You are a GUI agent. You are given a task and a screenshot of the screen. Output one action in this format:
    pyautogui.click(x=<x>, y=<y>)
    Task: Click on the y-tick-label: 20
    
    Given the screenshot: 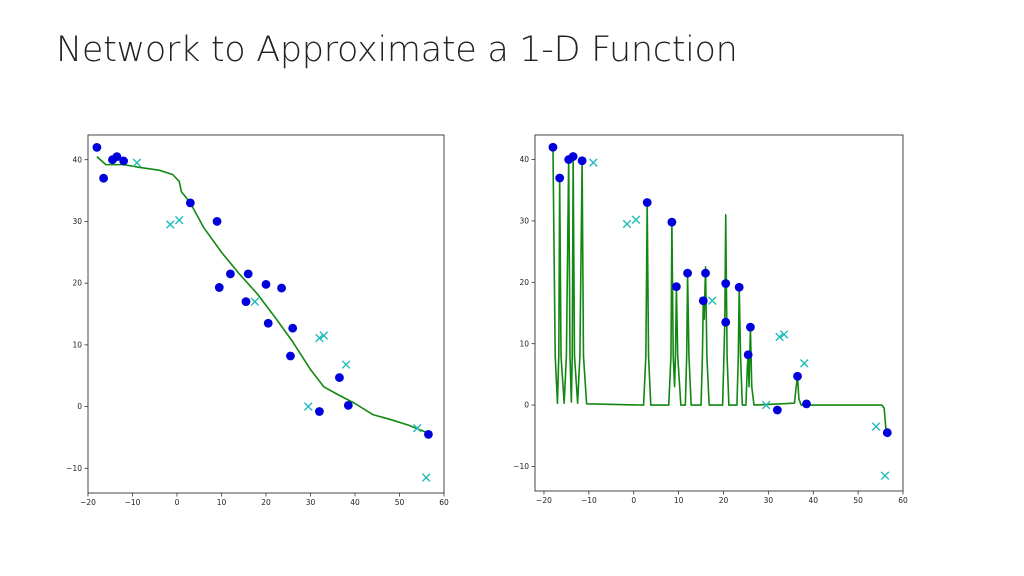 What is the action you would take?
    pyautogui.click(x=524, y=282)
    